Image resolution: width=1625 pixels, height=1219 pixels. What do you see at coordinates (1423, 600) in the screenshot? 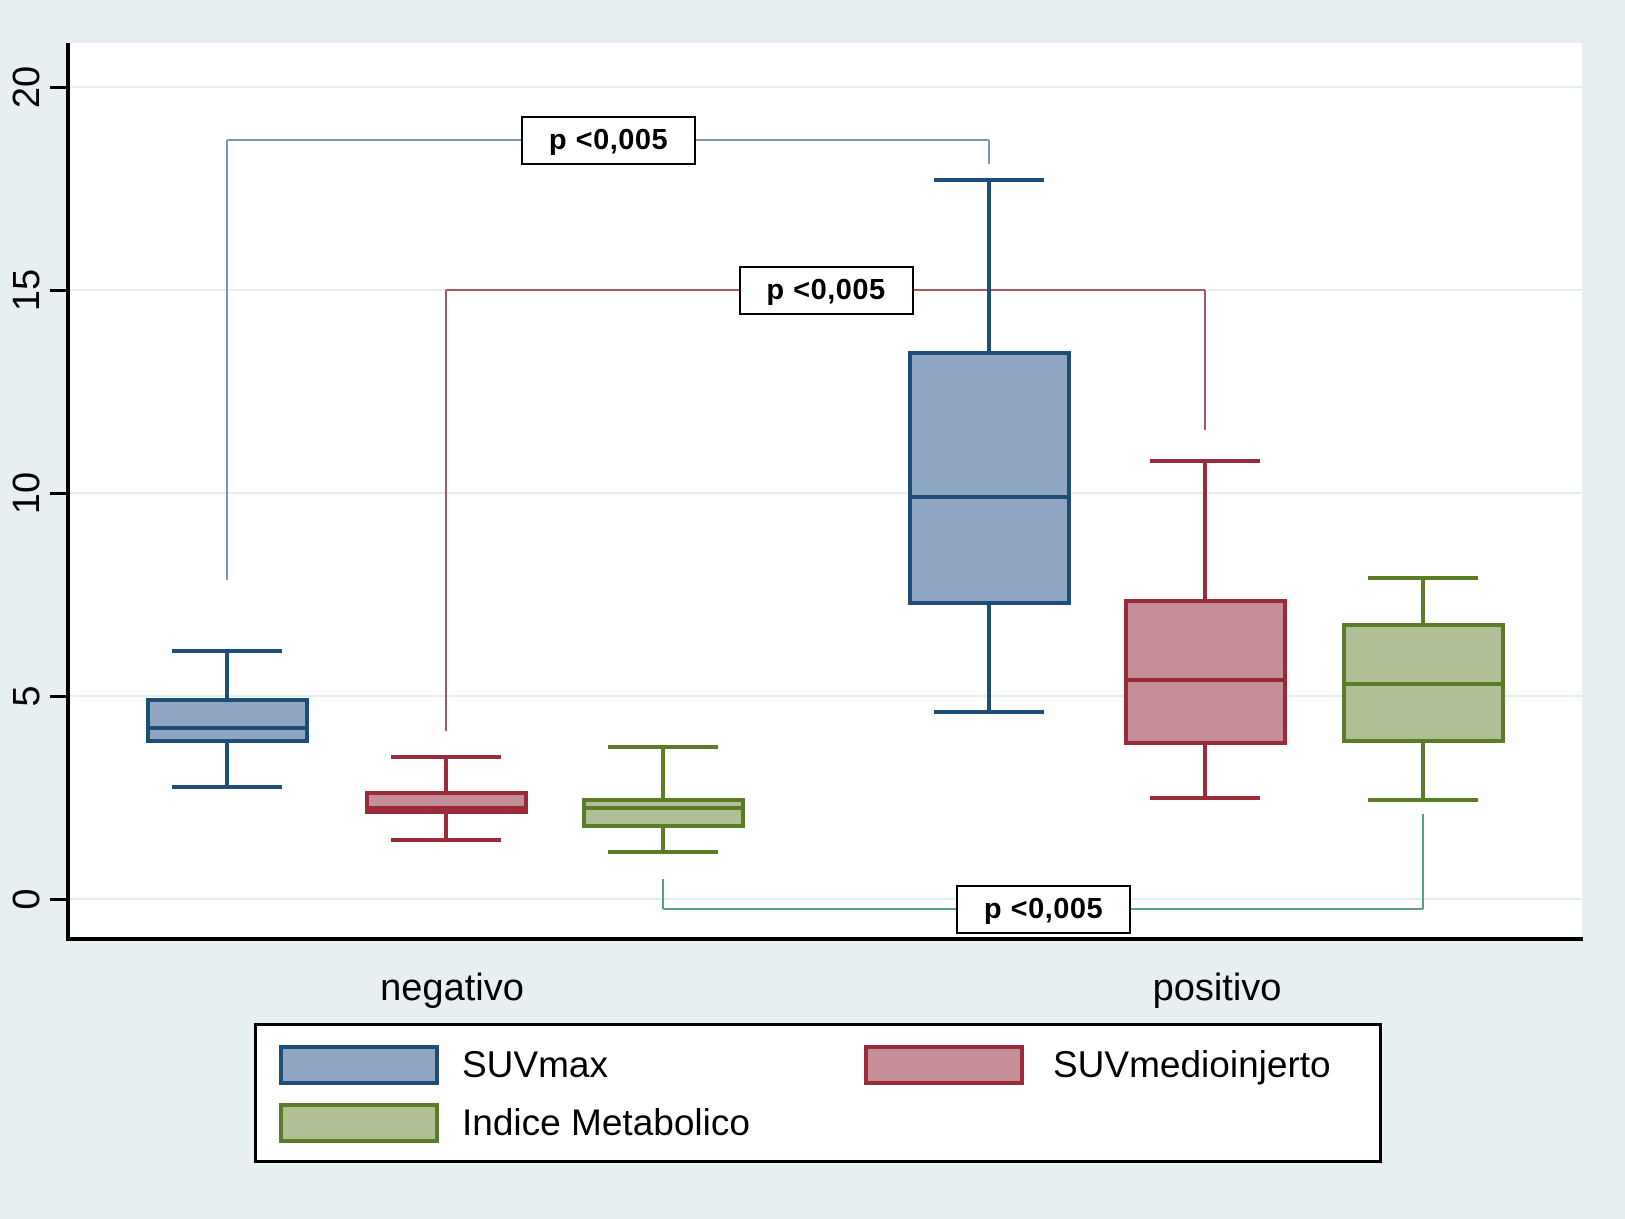
I see `whisker-upper-indice-metabolico-positivo` at bounding box center [1423, 600].